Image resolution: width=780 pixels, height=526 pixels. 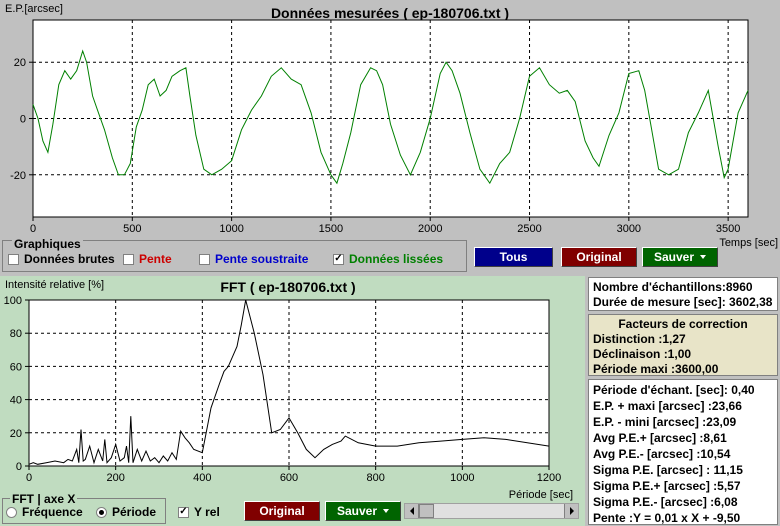 I want to click on checkbox-label: Données lissées, so click(x=396, y=259).